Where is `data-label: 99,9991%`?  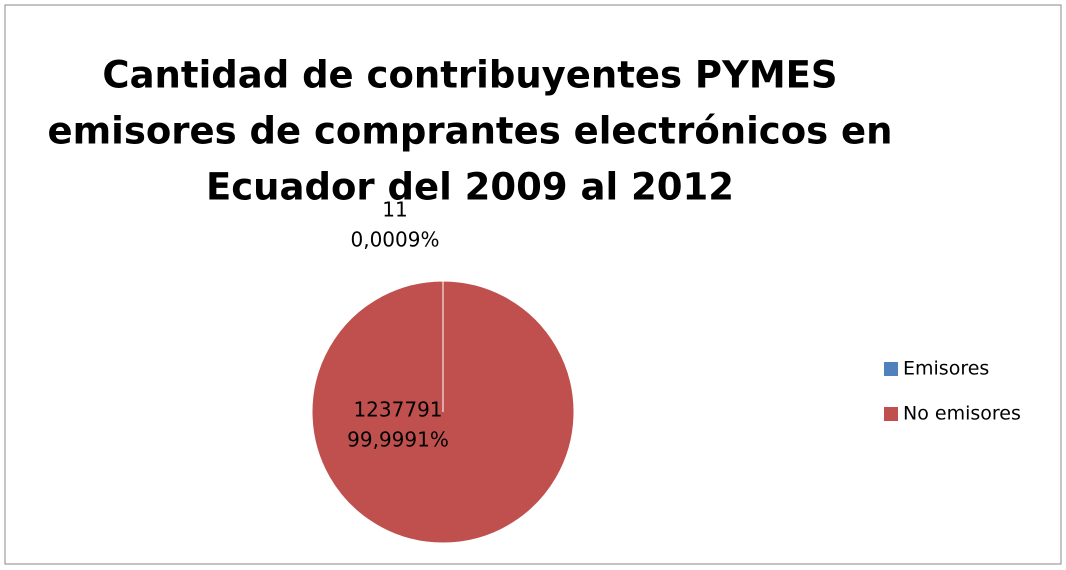
data-label: 99,9991% is located at coordinates (398, 440).